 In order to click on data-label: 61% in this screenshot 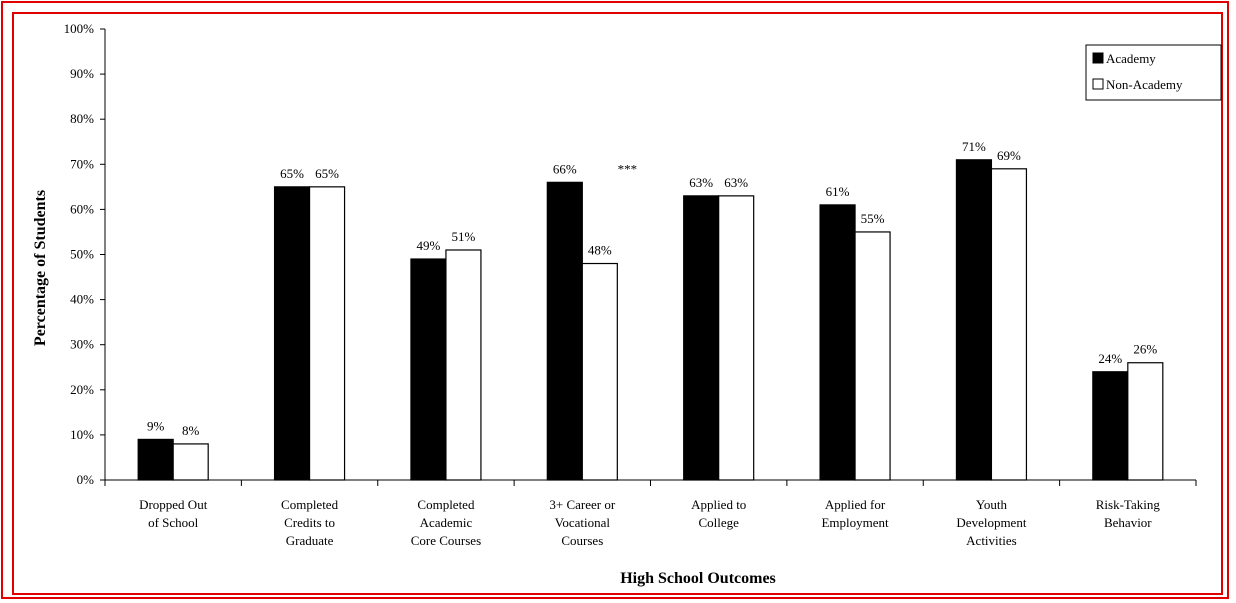, I will do `click(838, 191)`.